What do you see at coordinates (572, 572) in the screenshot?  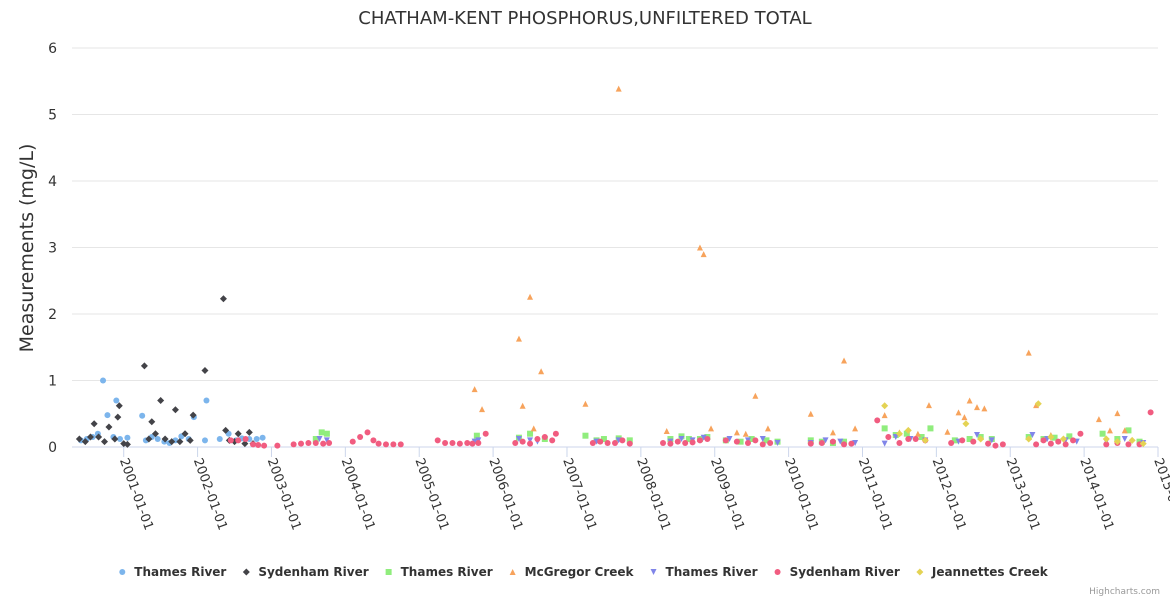 I see `legend-item-3: McGregor Creek` at bounding box center [572, 572].